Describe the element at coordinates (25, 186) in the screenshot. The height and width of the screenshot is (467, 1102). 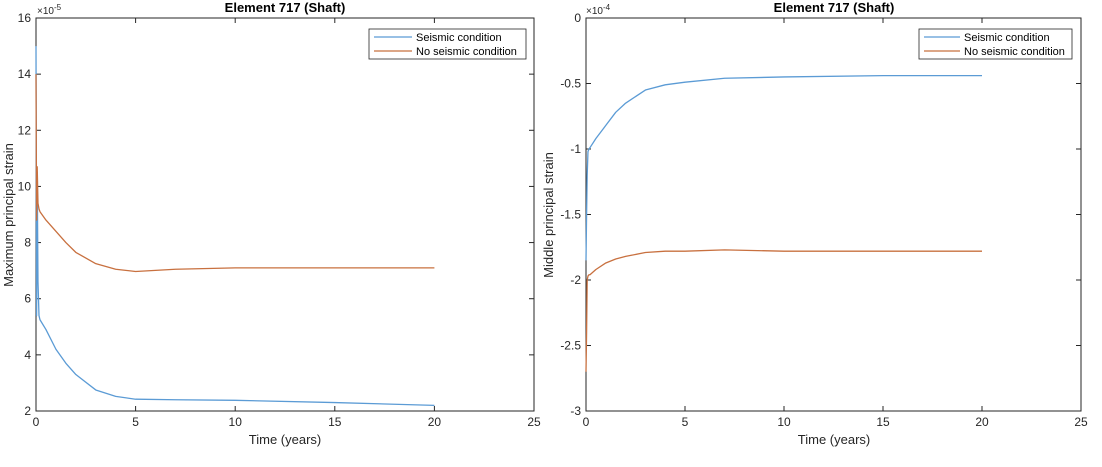
I see `y-tick-label: 10` at that location.